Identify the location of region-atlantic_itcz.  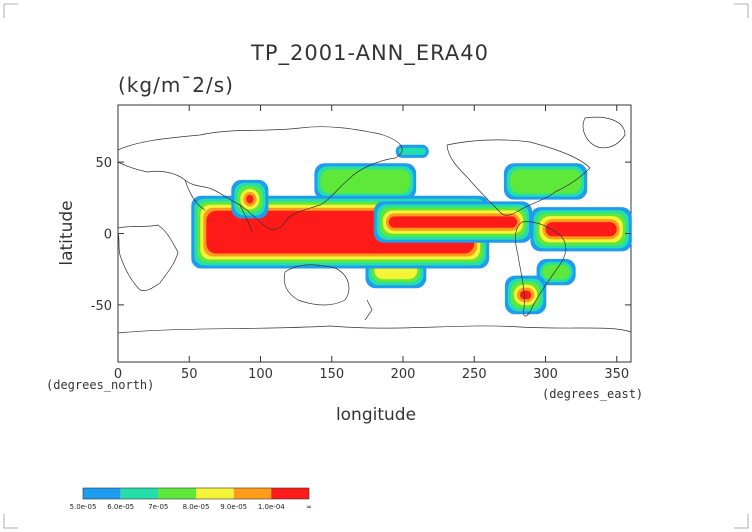
(581, 229).